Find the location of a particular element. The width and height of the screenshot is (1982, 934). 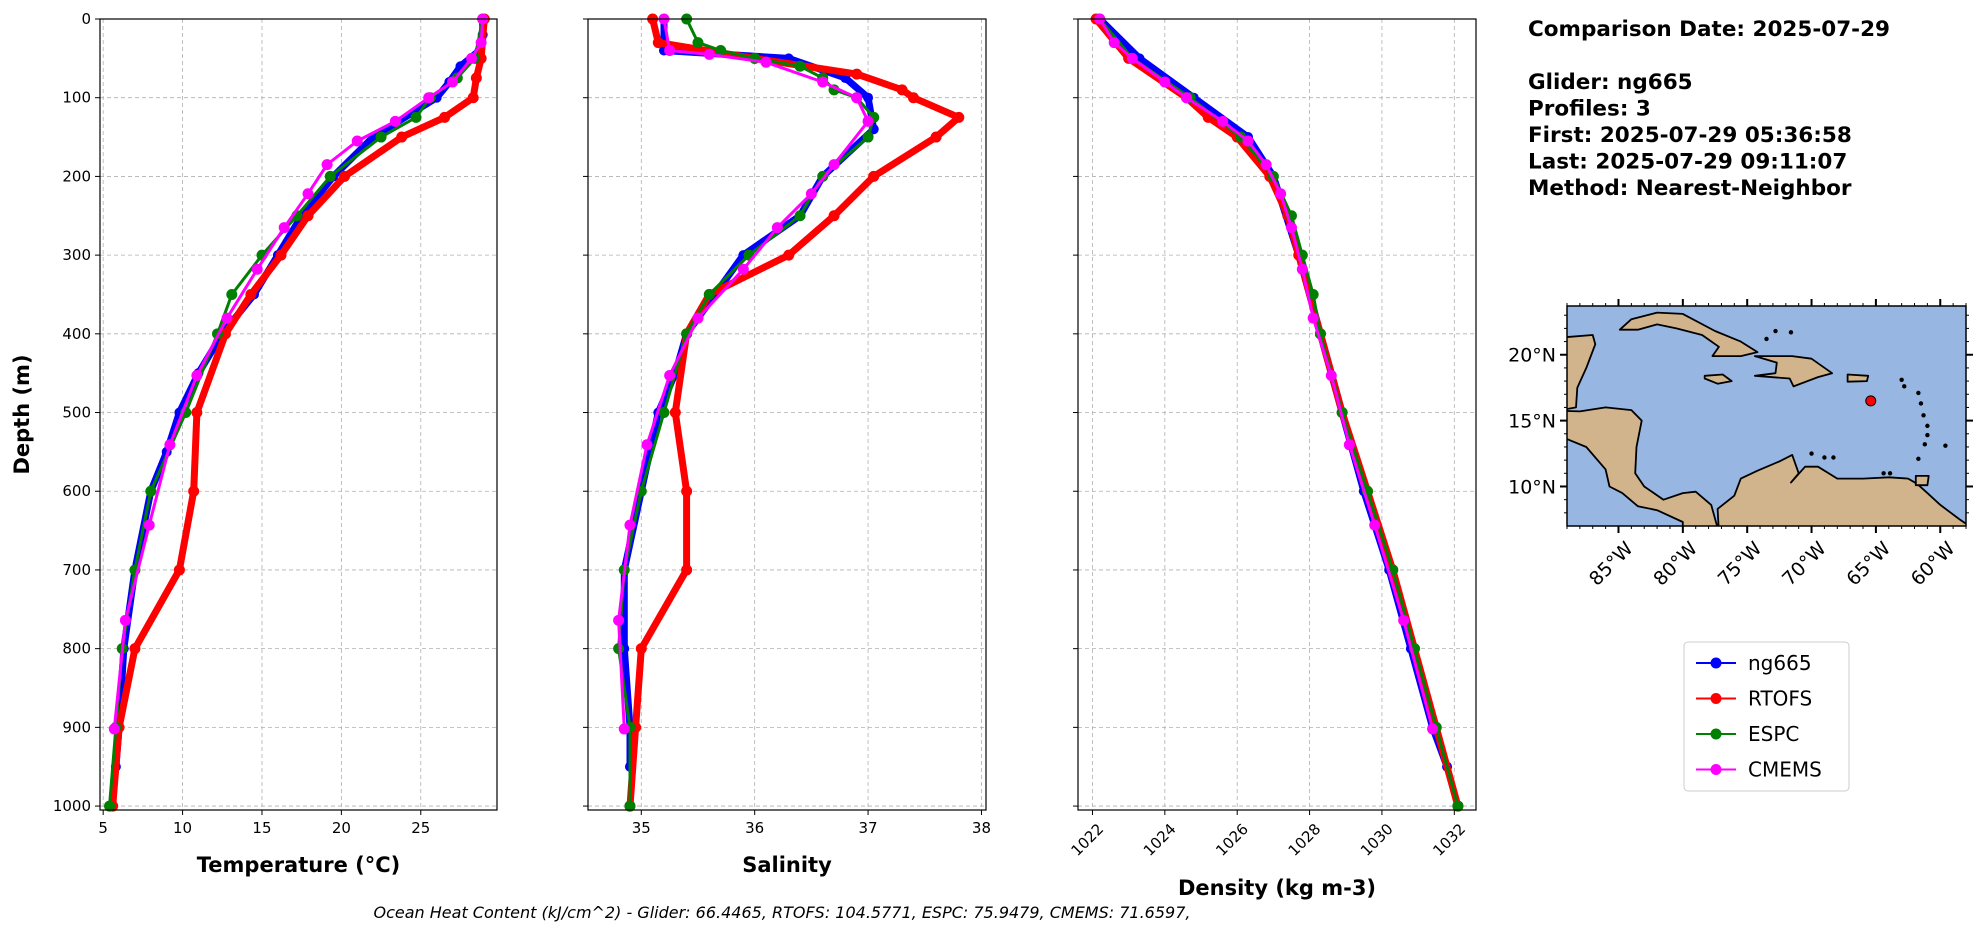

x-tick-label: 15 is located at coordinates (261, 828).